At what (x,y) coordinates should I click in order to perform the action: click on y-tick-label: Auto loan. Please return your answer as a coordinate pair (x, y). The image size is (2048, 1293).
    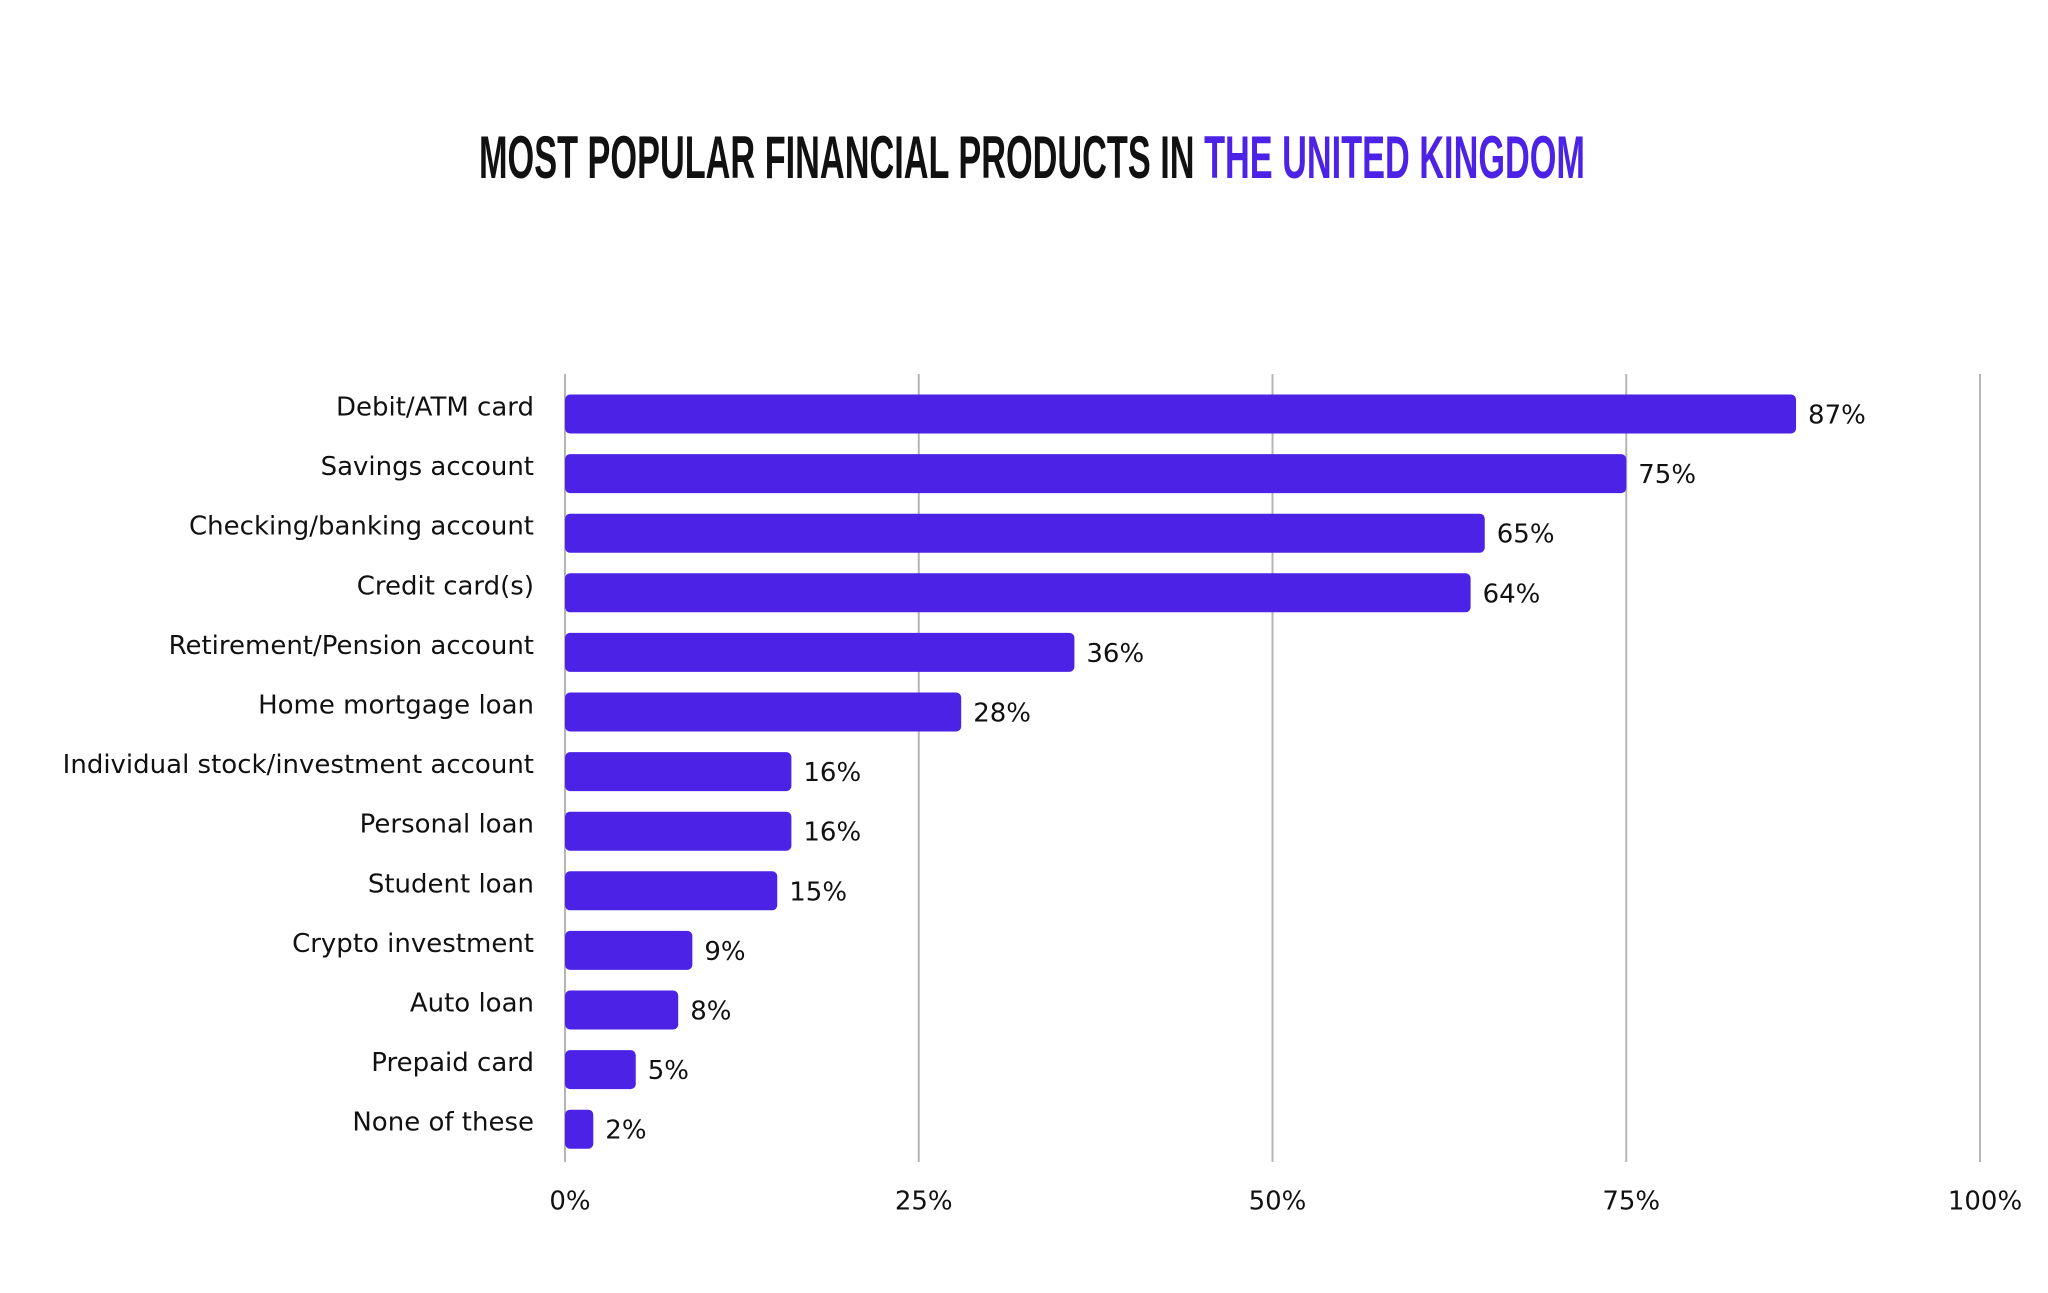
    Looking at the image, I should click on (472, 1004).